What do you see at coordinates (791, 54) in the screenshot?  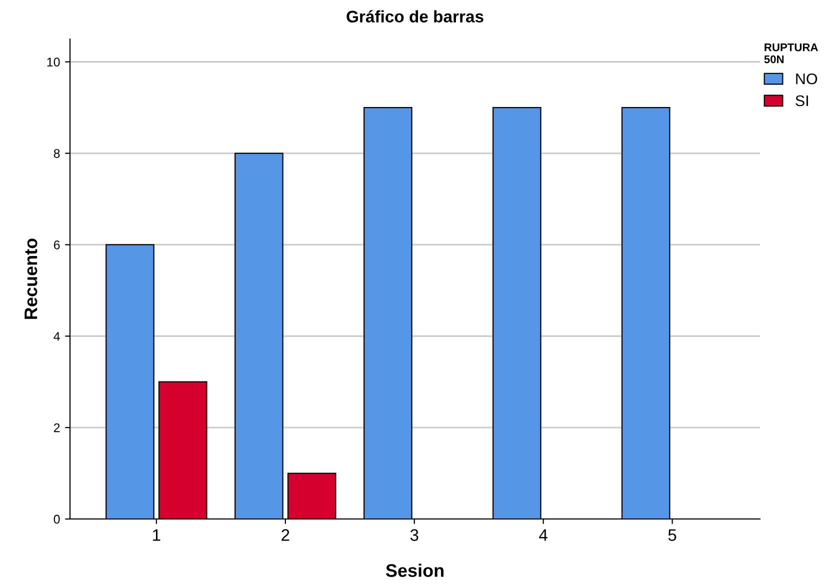 I see `legend-title: RUPTURA 50N` at bounding box center [791, 54].